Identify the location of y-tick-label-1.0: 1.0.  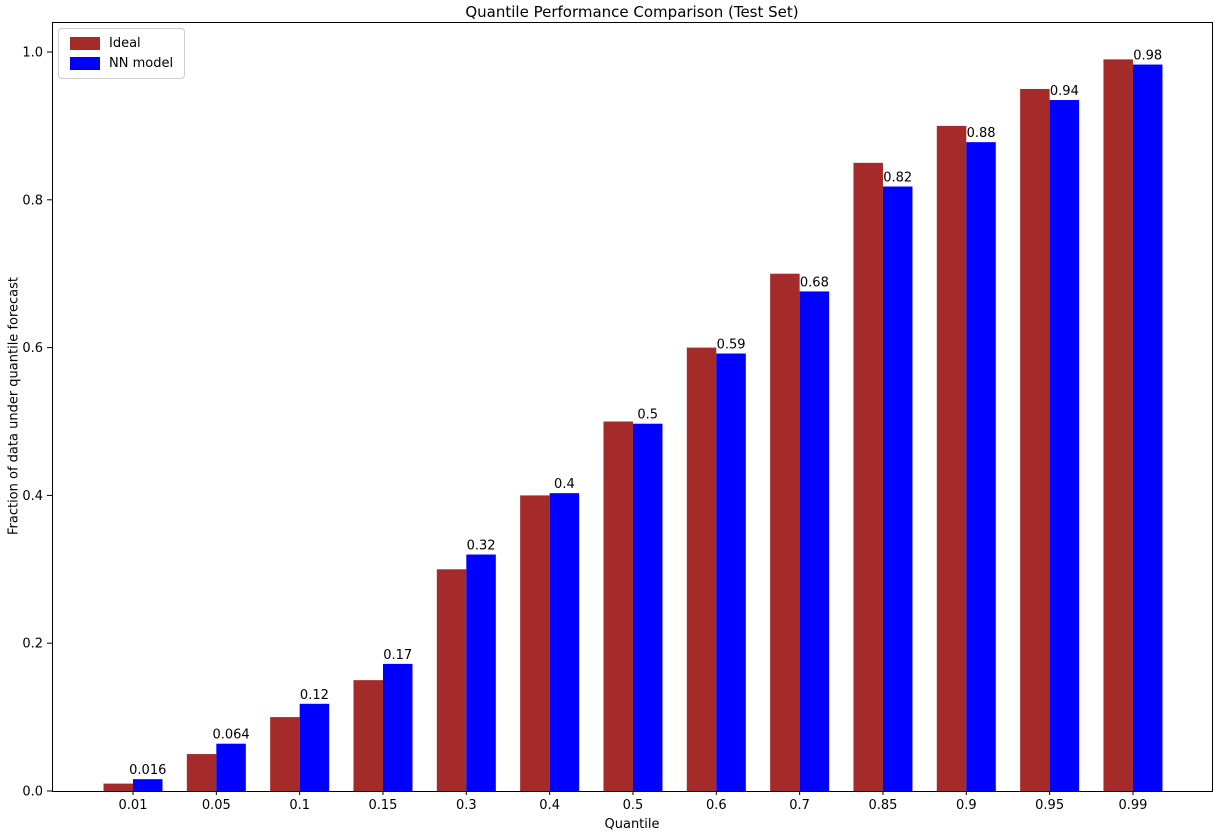
(32, 53).